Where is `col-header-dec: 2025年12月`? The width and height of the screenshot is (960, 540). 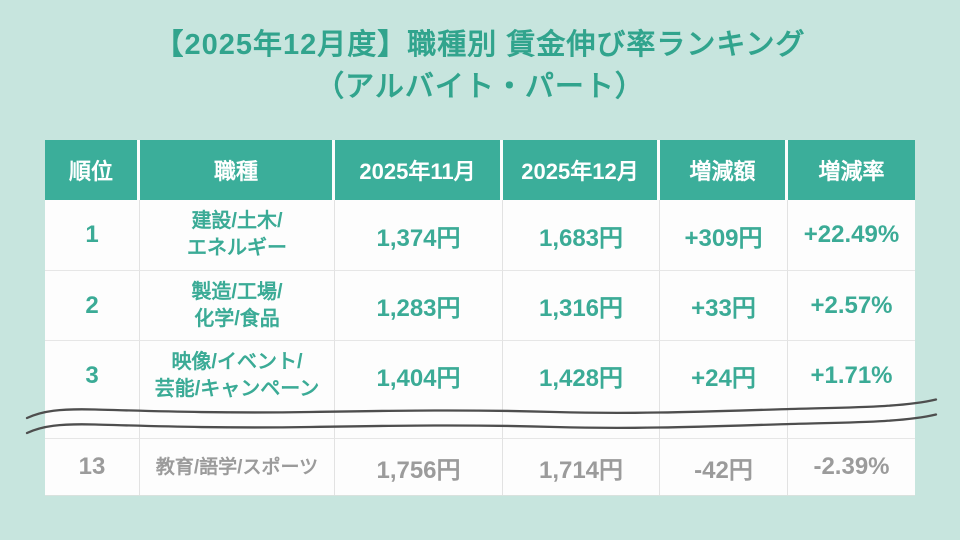
col-header-dec: 2025年12月 is located at coordinates (581, 170).